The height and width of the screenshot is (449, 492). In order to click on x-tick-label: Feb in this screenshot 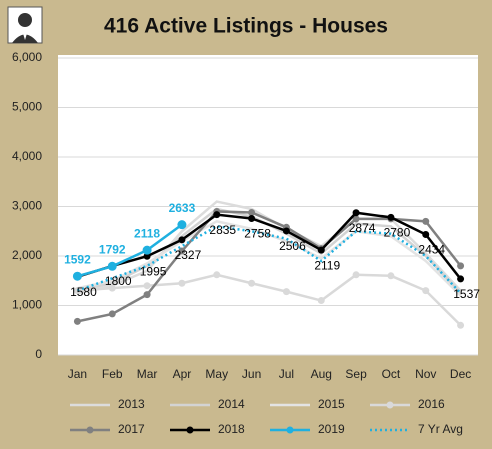, I will do `click(112, 374)`.